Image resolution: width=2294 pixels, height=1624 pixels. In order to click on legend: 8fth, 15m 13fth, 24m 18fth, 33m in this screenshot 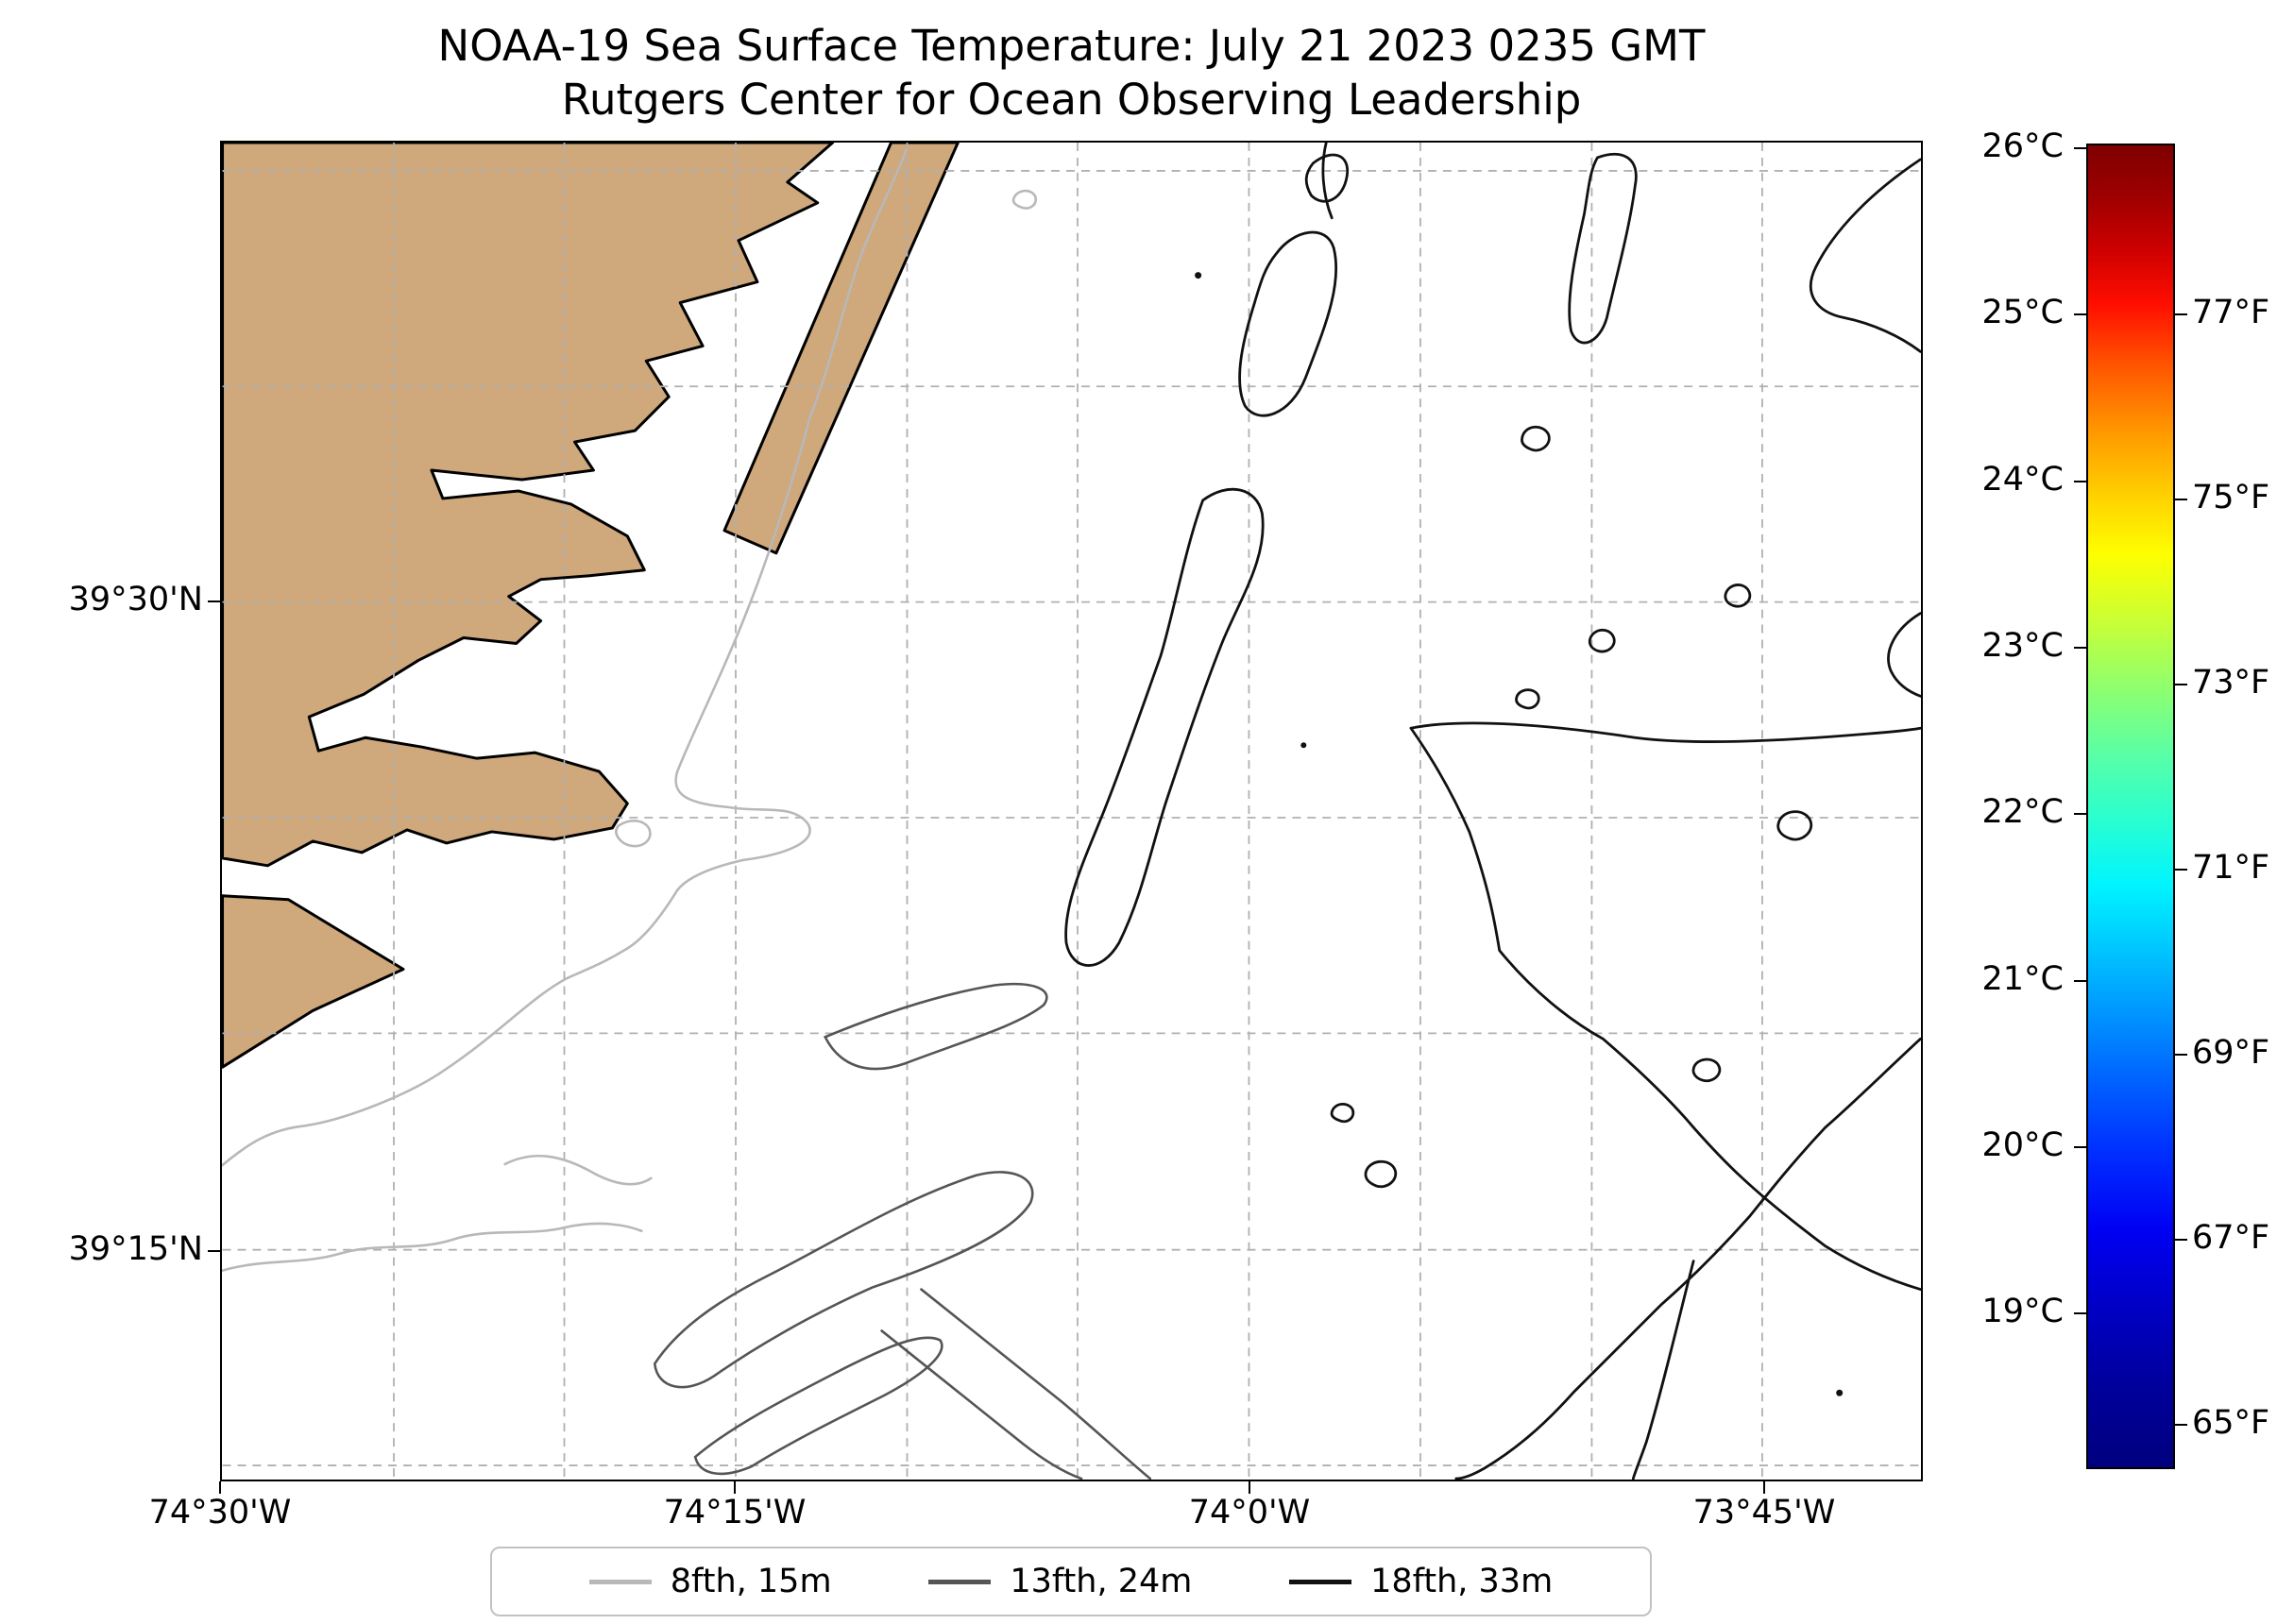, I will do `click(1071, 1581)`.